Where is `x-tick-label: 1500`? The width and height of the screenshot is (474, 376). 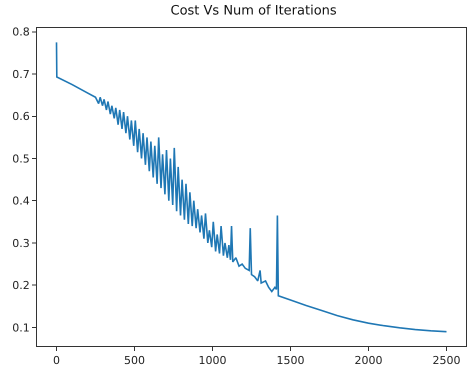 x-tick-label: 1500 is located at coordinates (290, 361).